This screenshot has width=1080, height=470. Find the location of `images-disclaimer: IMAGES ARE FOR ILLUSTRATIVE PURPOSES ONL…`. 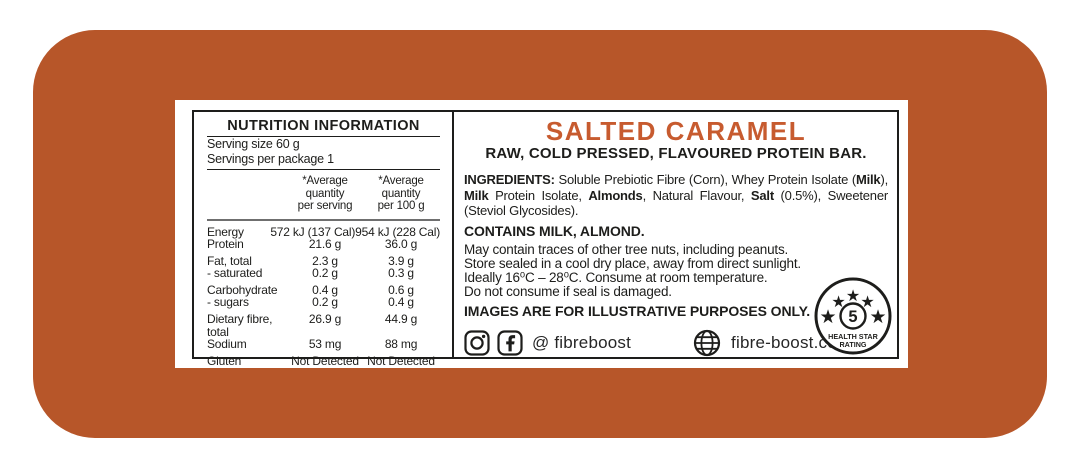

images-disclaimer: IMAGES ARE FOR ILLUSTRATIVE PURPOSES ONL… is located at coordinates (637, 310).